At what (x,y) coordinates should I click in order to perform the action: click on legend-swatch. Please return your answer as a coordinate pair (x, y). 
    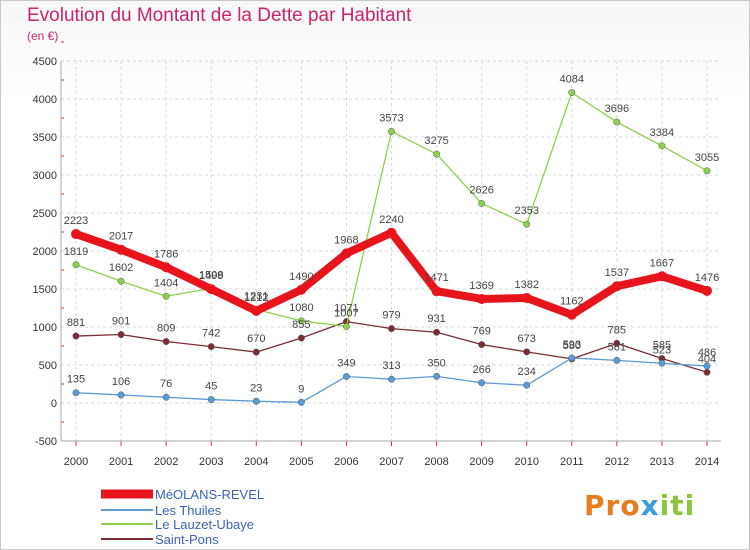
    Looking at the image, I should click on (127, 539).